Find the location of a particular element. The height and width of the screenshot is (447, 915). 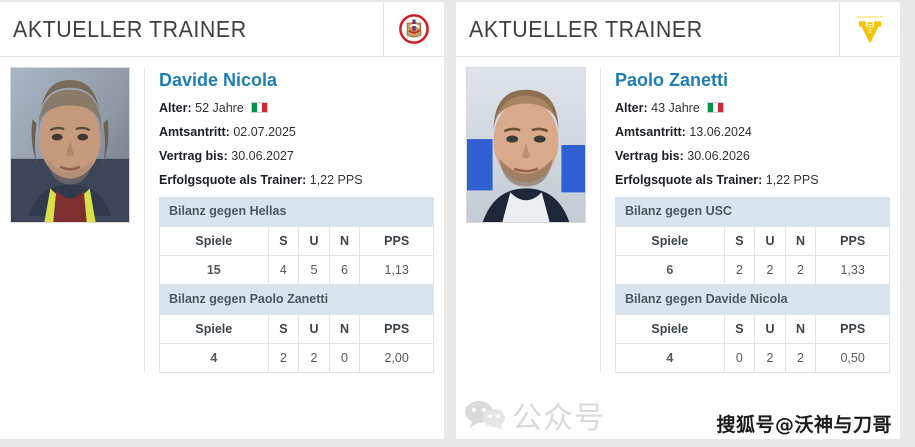

stat-erfolgsquote-left: Erfolgsquote als Trainer: 1,22 PPS is located at coordinates (296, 180).